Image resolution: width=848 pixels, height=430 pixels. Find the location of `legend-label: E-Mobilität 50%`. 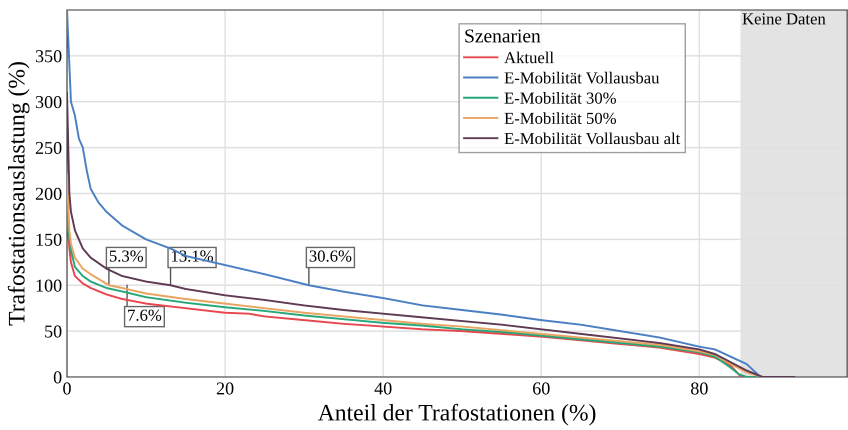

legend-label: E-Mobilität 50% is located at coordinates (560, 118).